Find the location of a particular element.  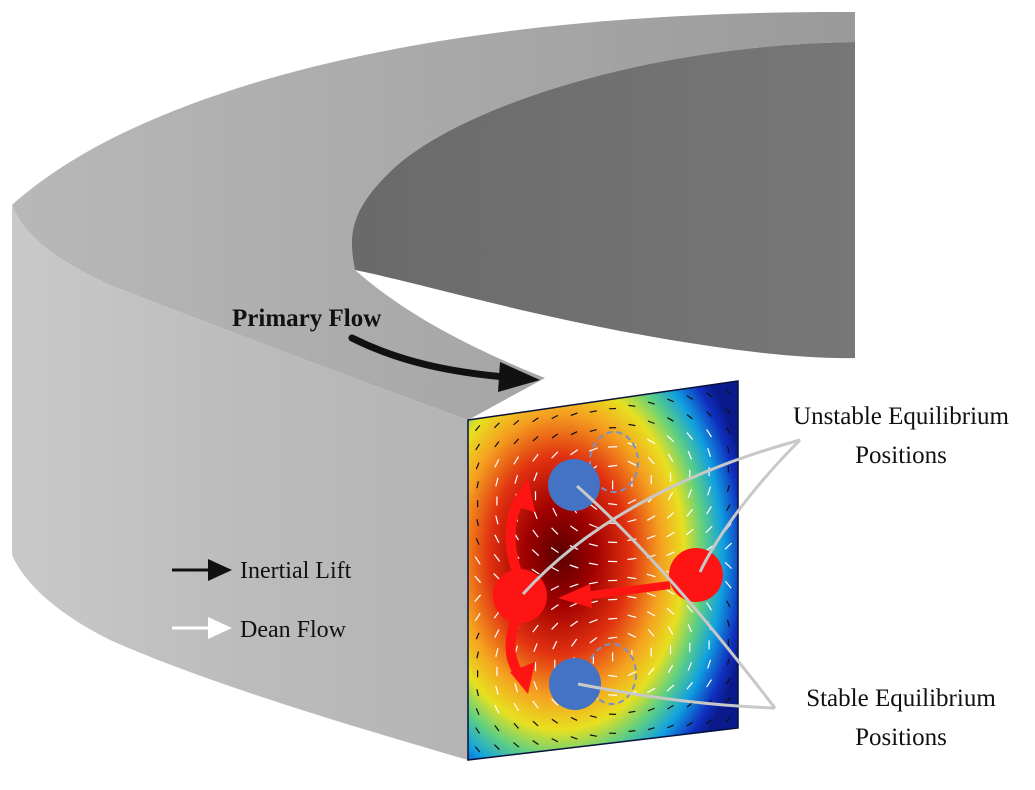

pointer-lines is located at coordinates (661, 574).